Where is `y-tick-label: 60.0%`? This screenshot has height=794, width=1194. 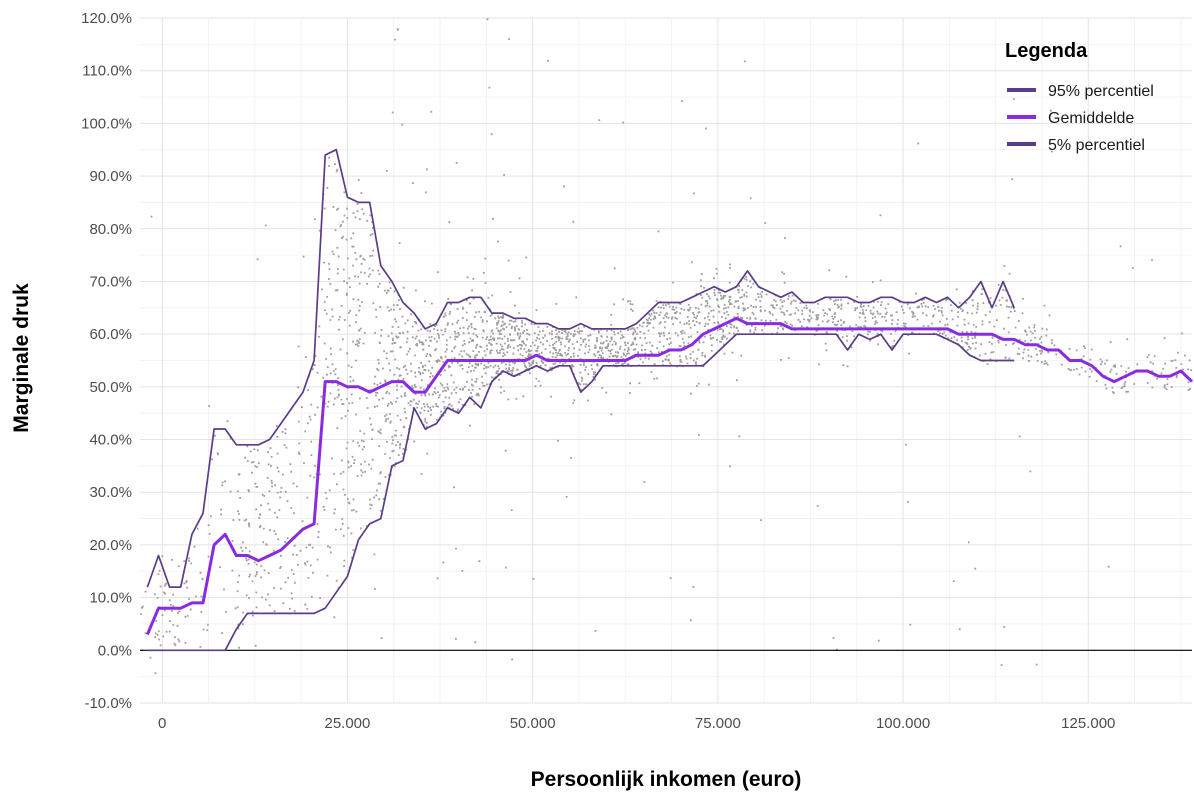 y-tick-label: 60.0% is located at coordinates (110, 334).